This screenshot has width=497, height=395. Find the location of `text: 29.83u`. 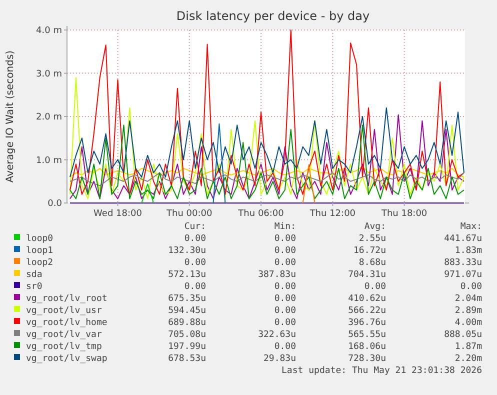

text: 29.83u is located at coordinates (279, 359).